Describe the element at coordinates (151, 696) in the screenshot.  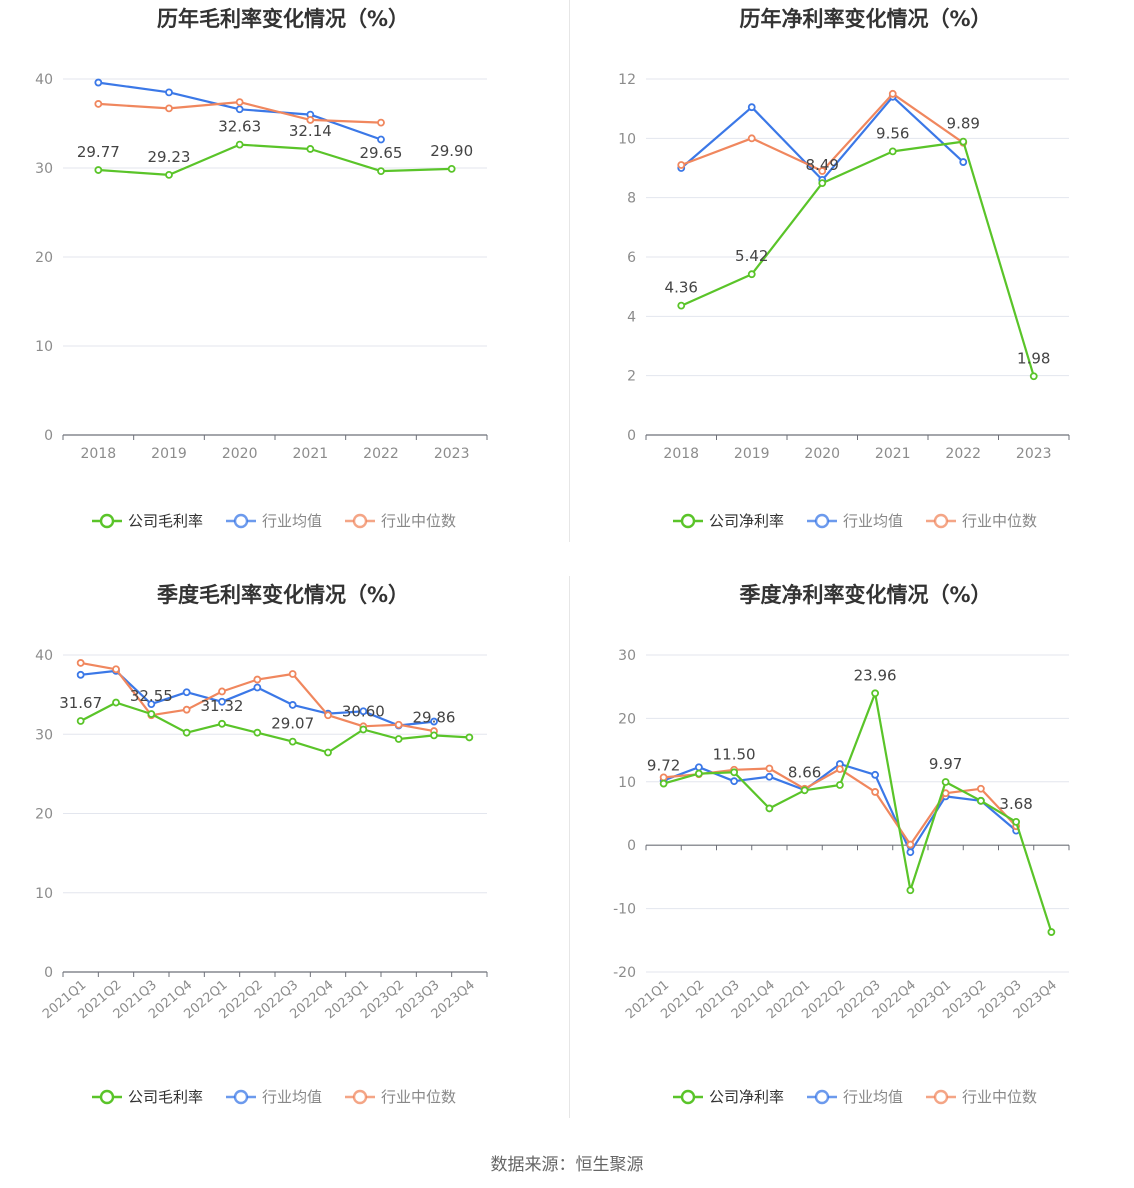
I see `data-label: 32.55` at that location.